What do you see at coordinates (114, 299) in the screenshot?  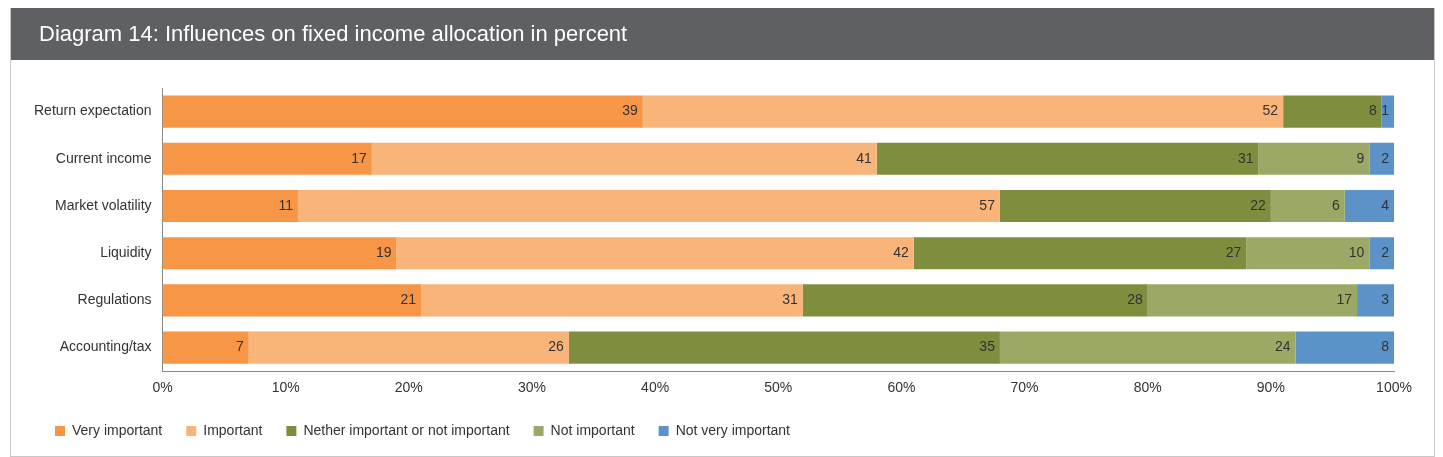 I see `y-tick-label: Regulations` at bounding box center [114, 299].